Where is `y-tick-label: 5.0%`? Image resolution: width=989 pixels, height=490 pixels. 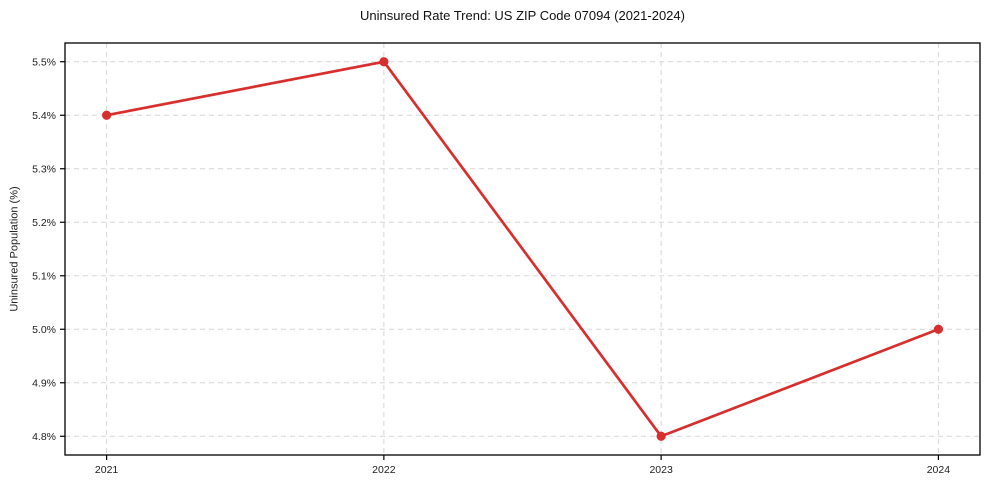
y-tick-label: 5.0% is located at coordinates (44, 330).